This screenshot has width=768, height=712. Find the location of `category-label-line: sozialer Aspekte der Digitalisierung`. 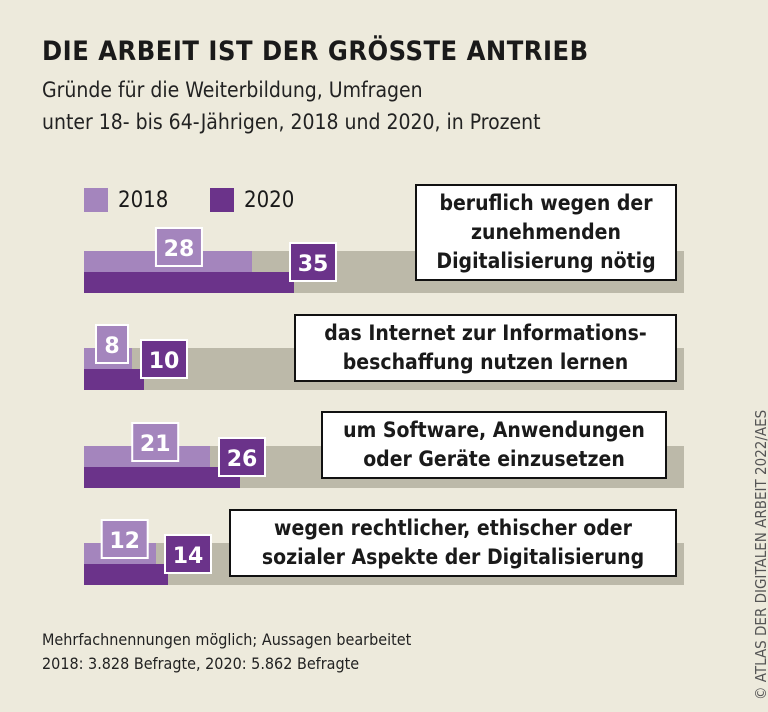

category-label-line: sozialer Aspekte der Digitalisierung is located at coordinates (453, 557).